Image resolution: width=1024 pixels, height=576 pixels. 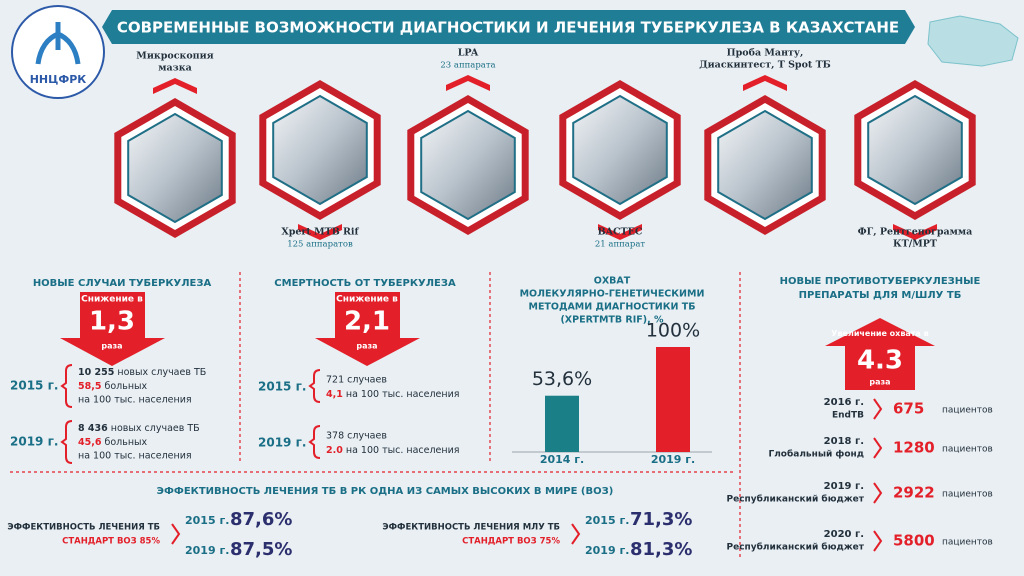 What do you see at coordinates (765, 65) in the screenshot?
I see `method-label: Диаскинтест, T Spot ТБ` at bounding box center [765, 65].